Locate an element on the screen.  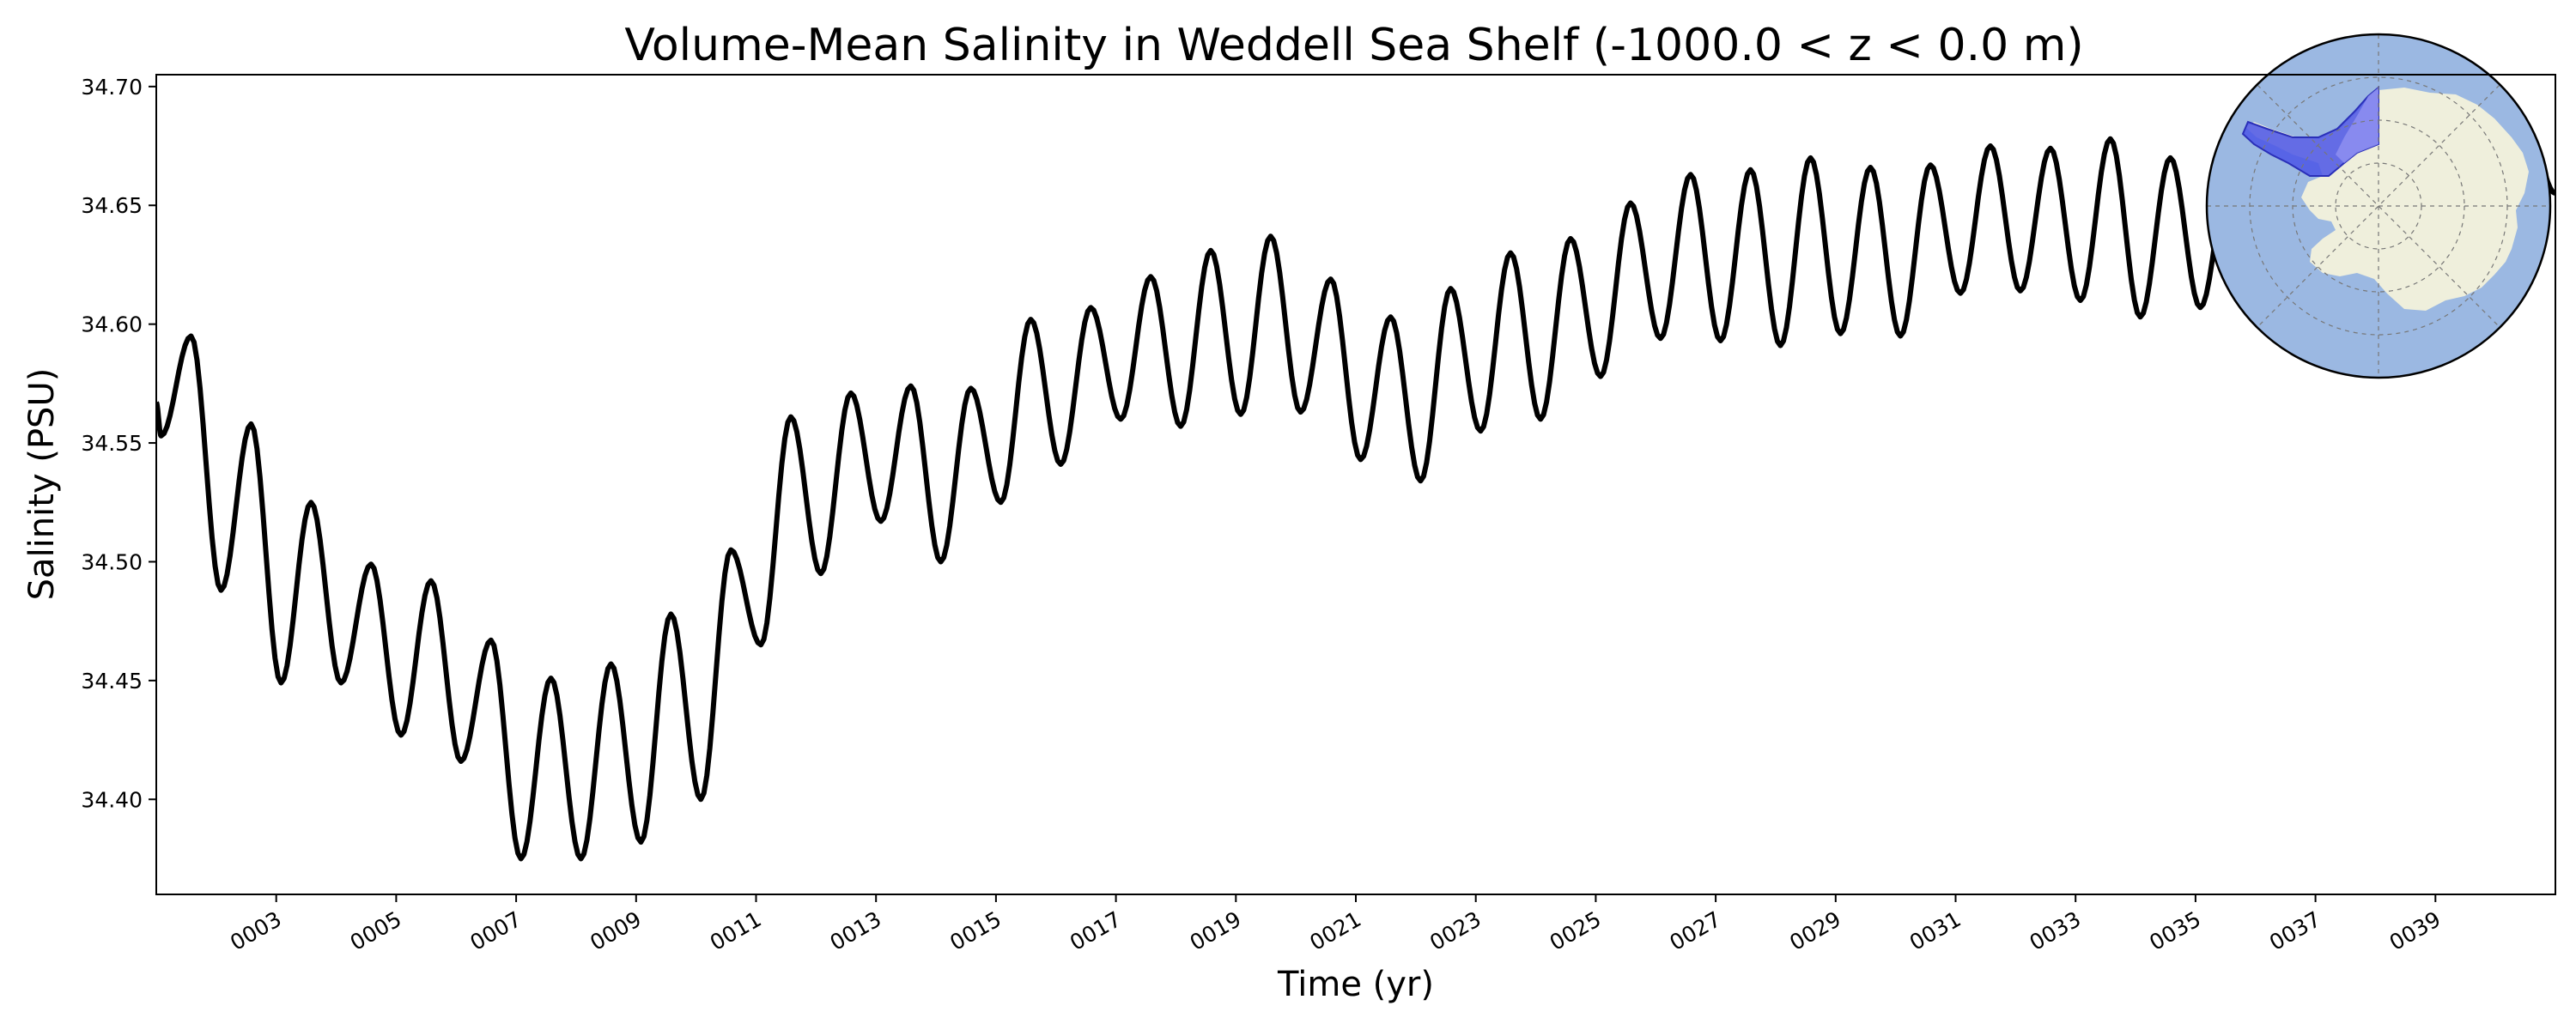
x-tick-label: 0013 is located at coordinates (856, 930).